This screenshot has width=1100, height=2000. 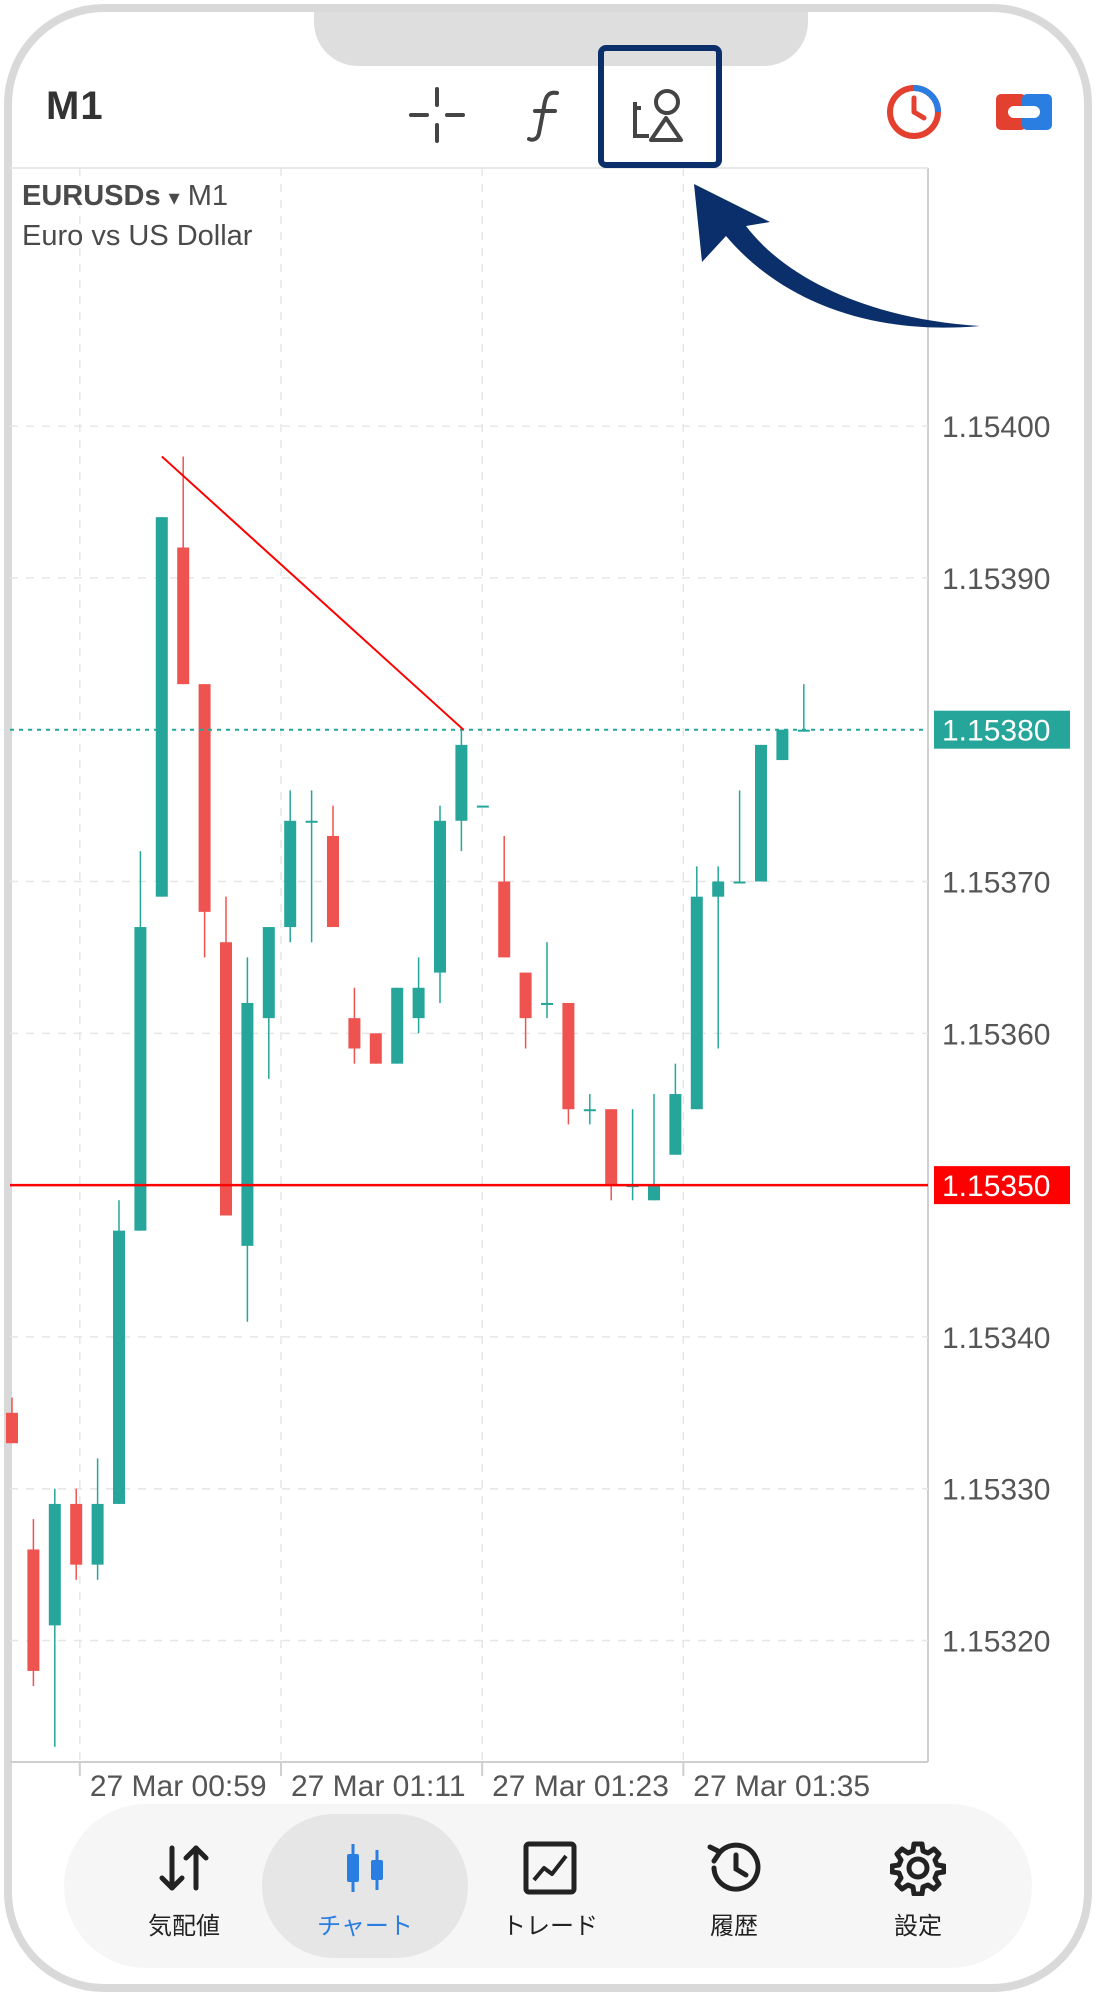 I want to click on nav-trade: トレード, so click(x=550, y=1886).